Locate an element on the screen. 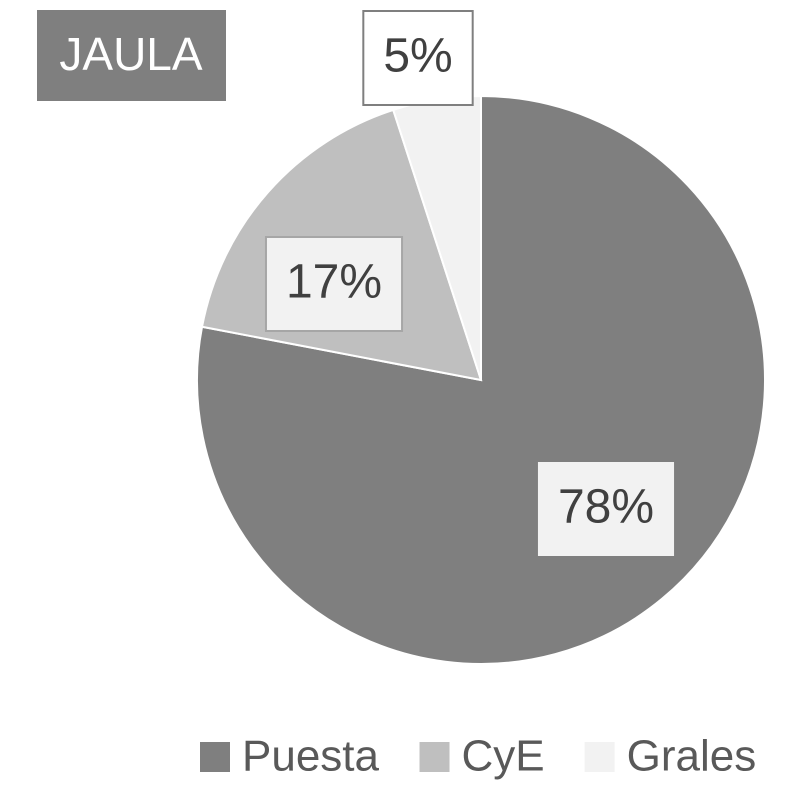 This screenshot has width=793, height=785. data-label: 5% is located at coordinates (417, 56).